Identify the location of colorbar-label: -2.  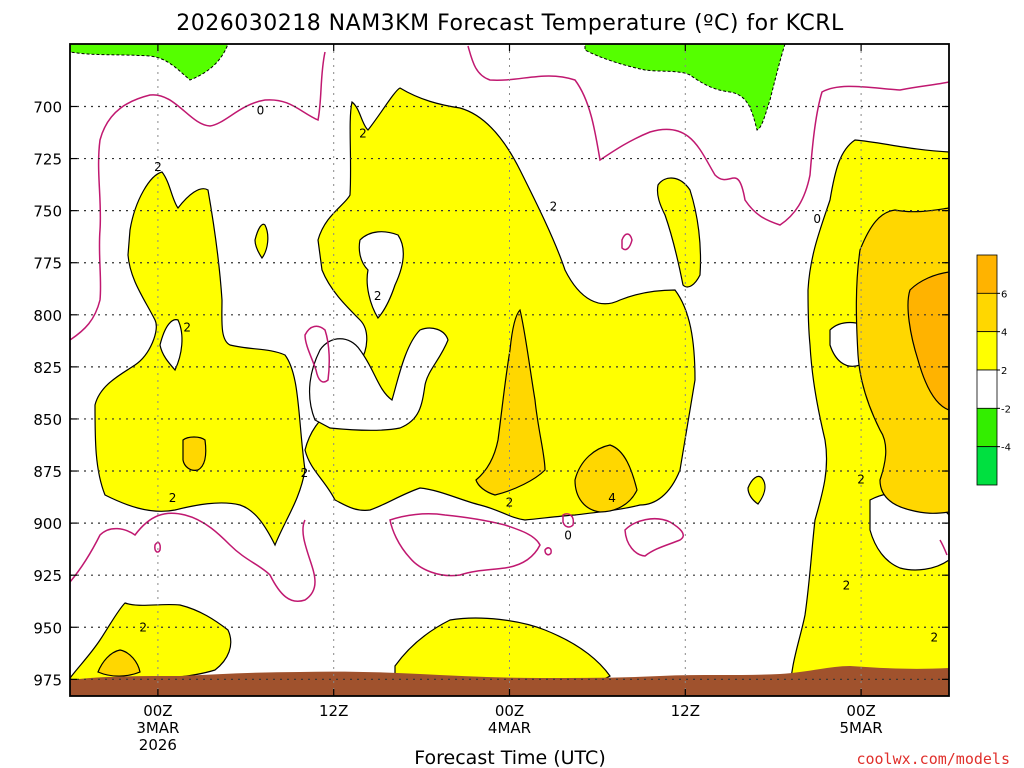
(1006, 409).